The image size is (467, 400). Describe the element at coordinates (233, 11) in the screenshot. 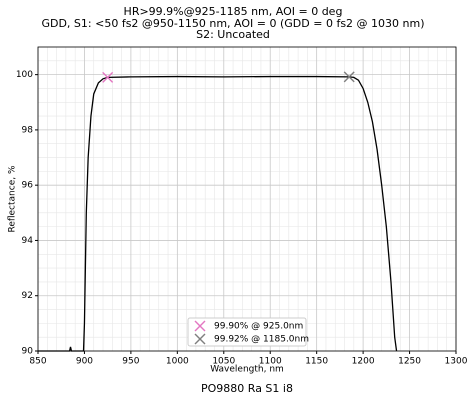

I see `chart-title: HR>99.9%@925-1185 nm, AOI = 0 deg` at that location.